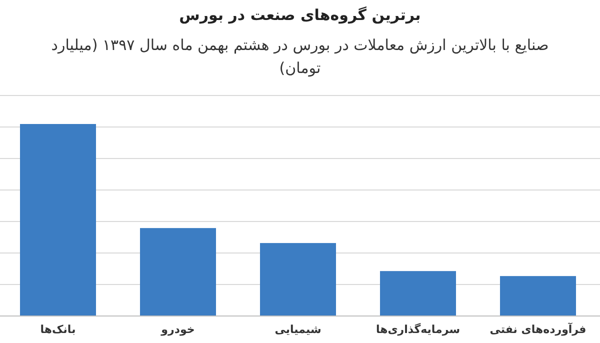 The width and height of the screenshot is (600, 343). Describe the element at coordinates (177, 329) in the screenshot. I see `x-tick-label: خودرو` at that location.